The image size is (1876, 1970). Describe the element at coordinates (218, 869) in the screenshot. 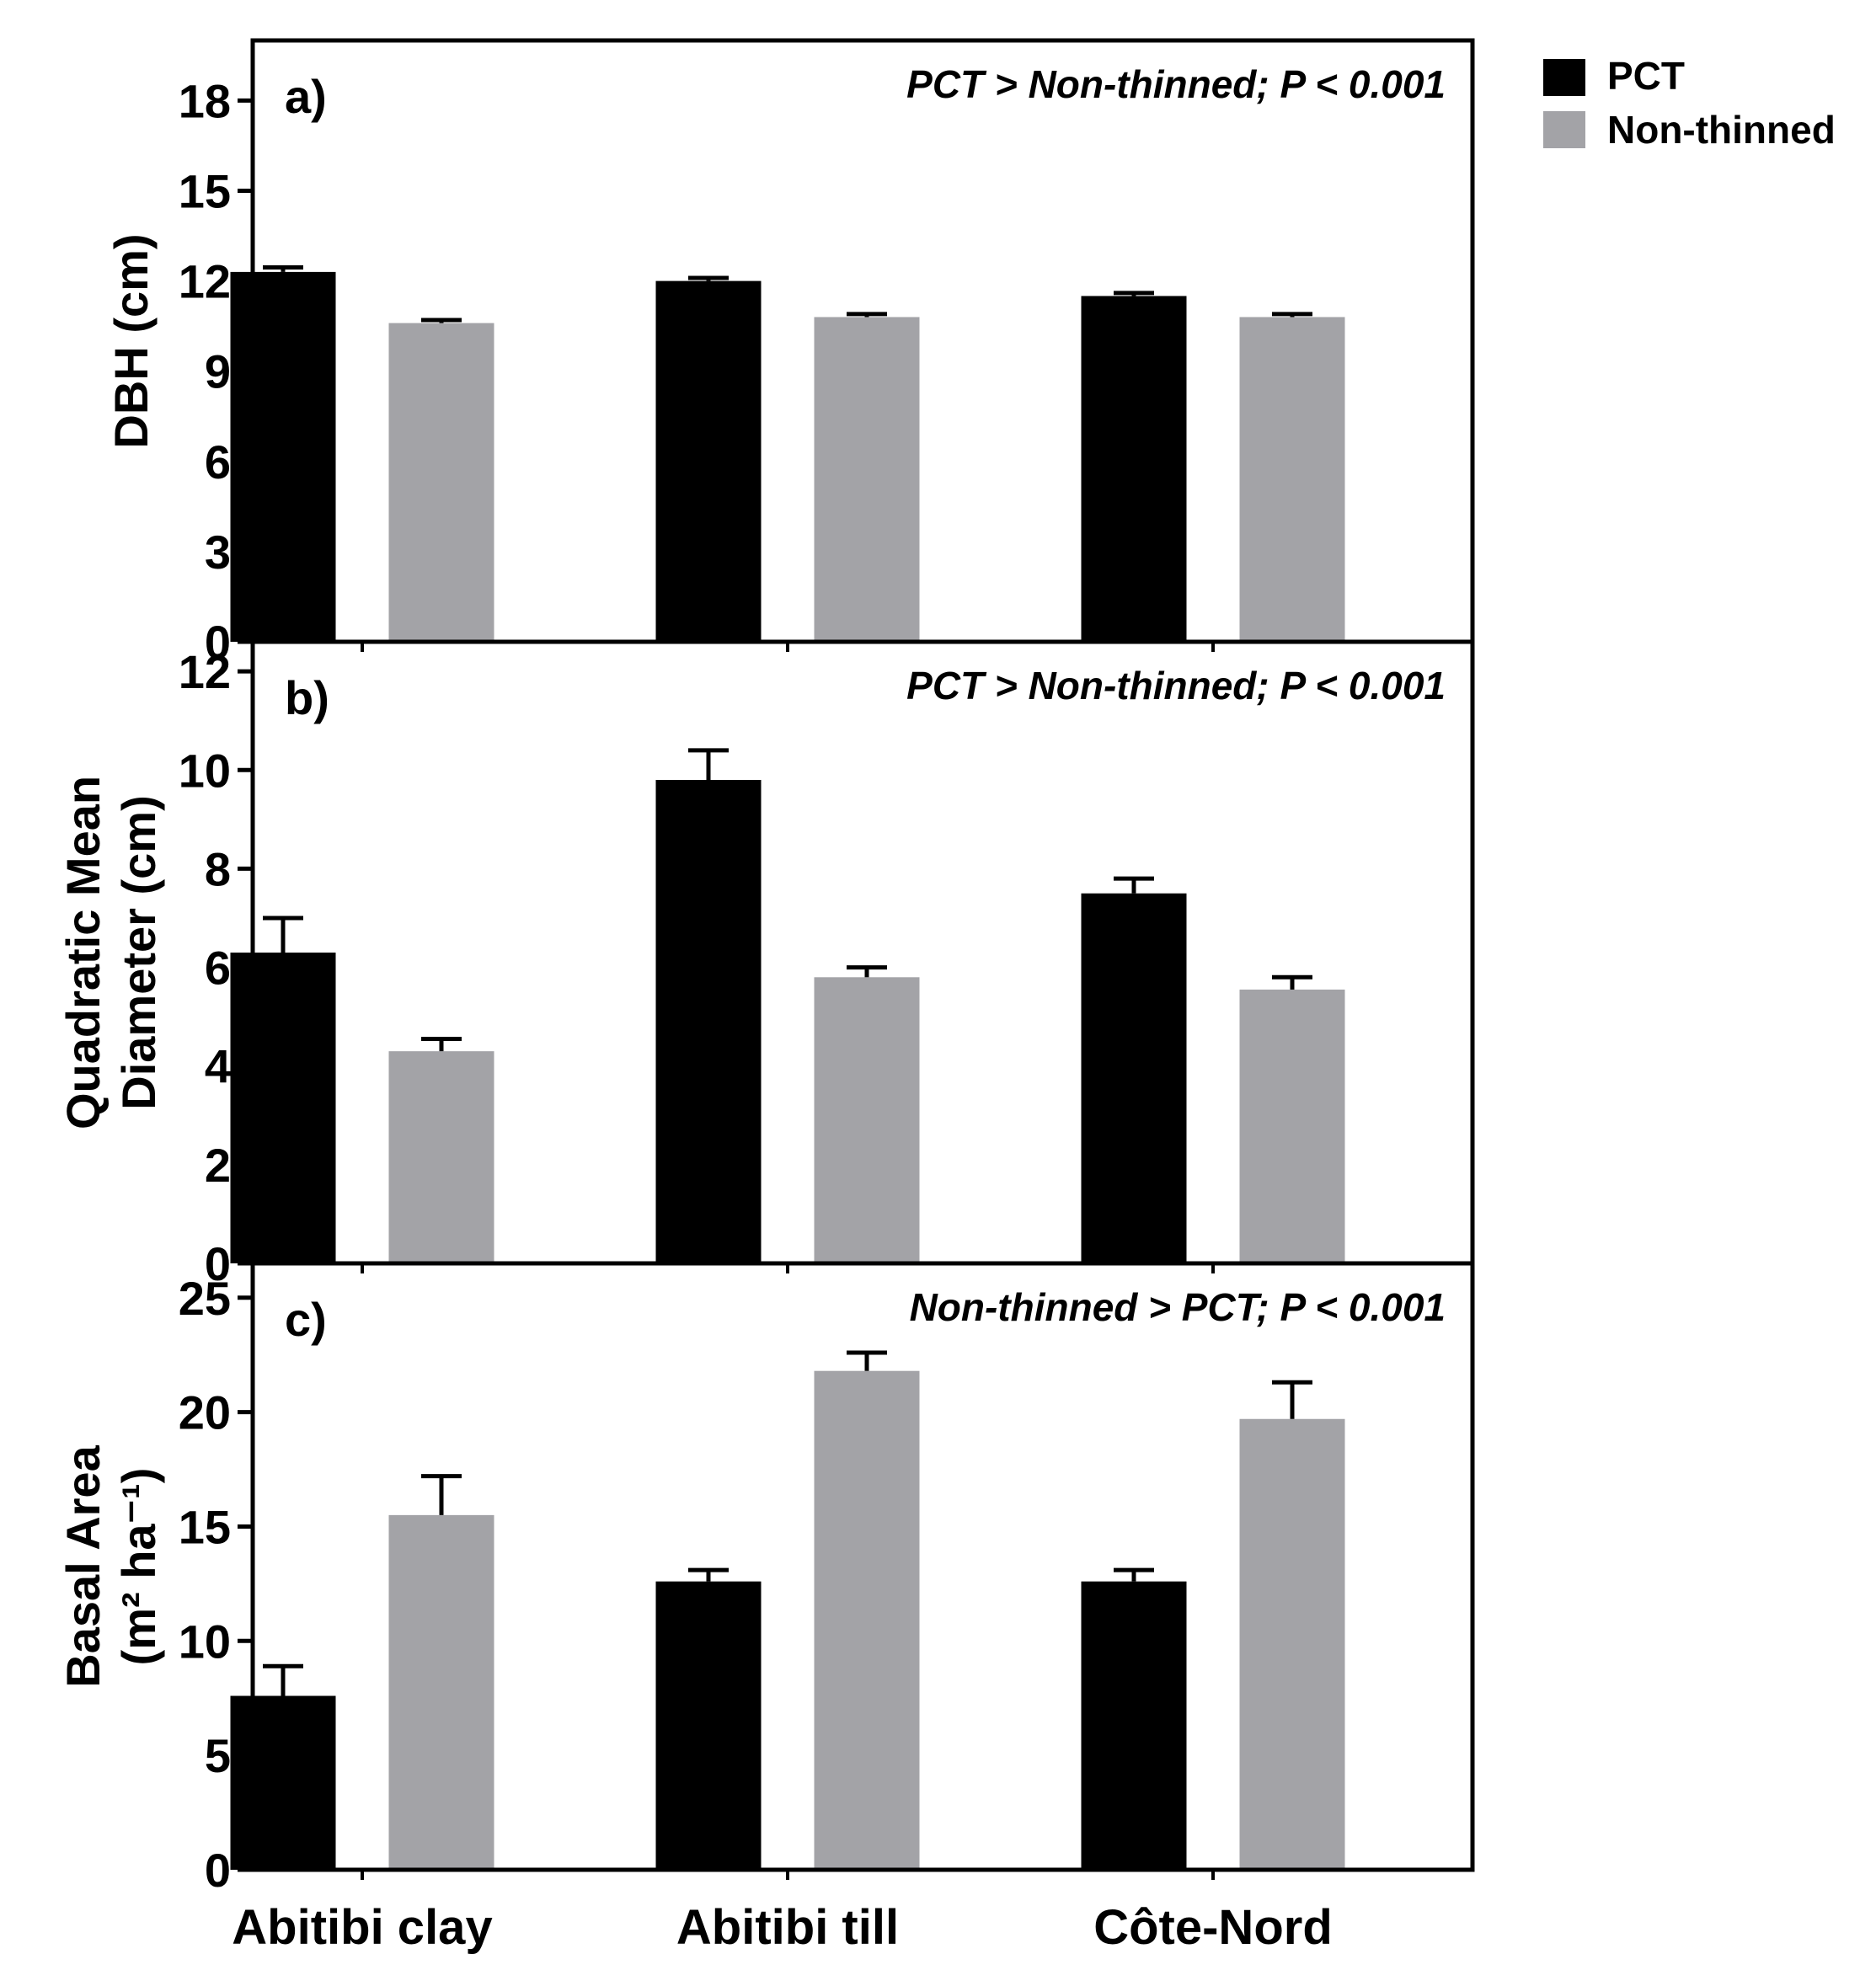

I see `y-tick-label: 8` at that location.